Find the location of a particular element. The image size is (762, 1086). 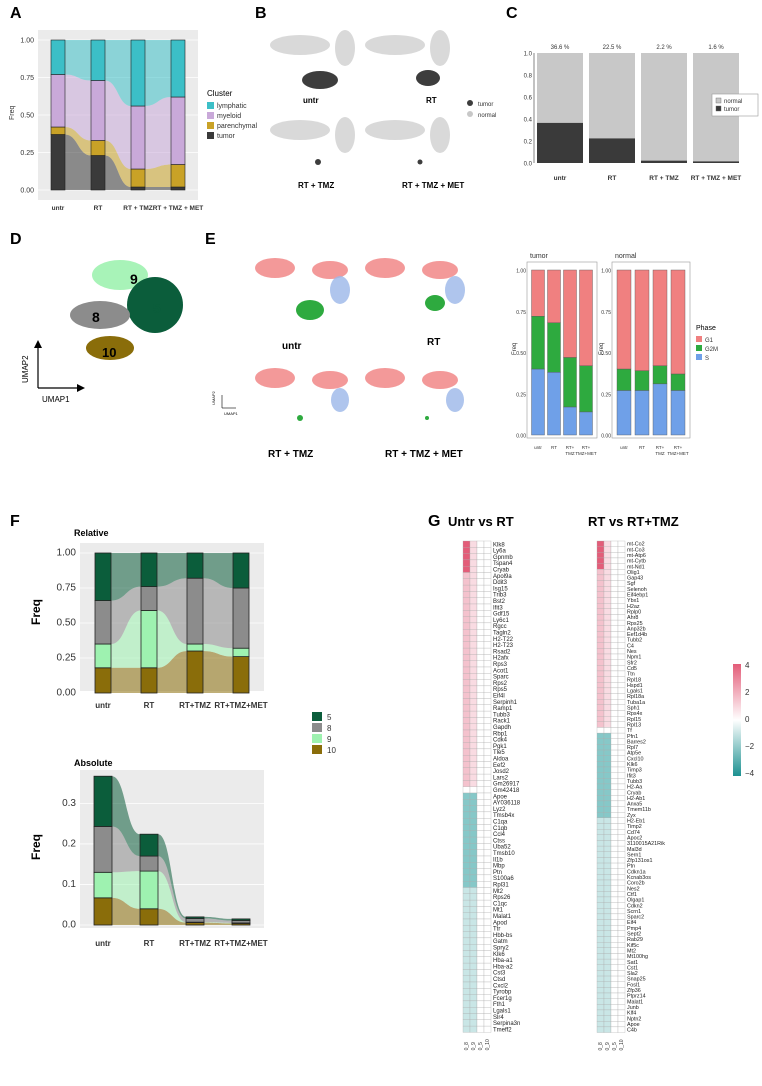

heatmap-gene-label: Serpinh1 is located at coordinates (505, 703).